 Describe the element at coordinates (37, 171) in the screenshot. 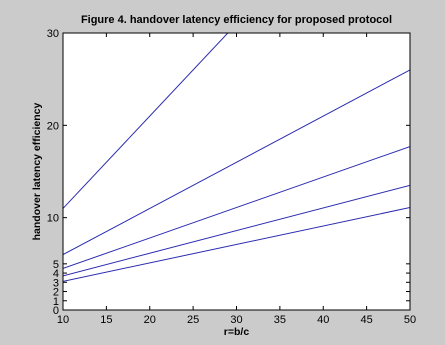

I see `y-axis-label: handover latency efficiency` at that location.